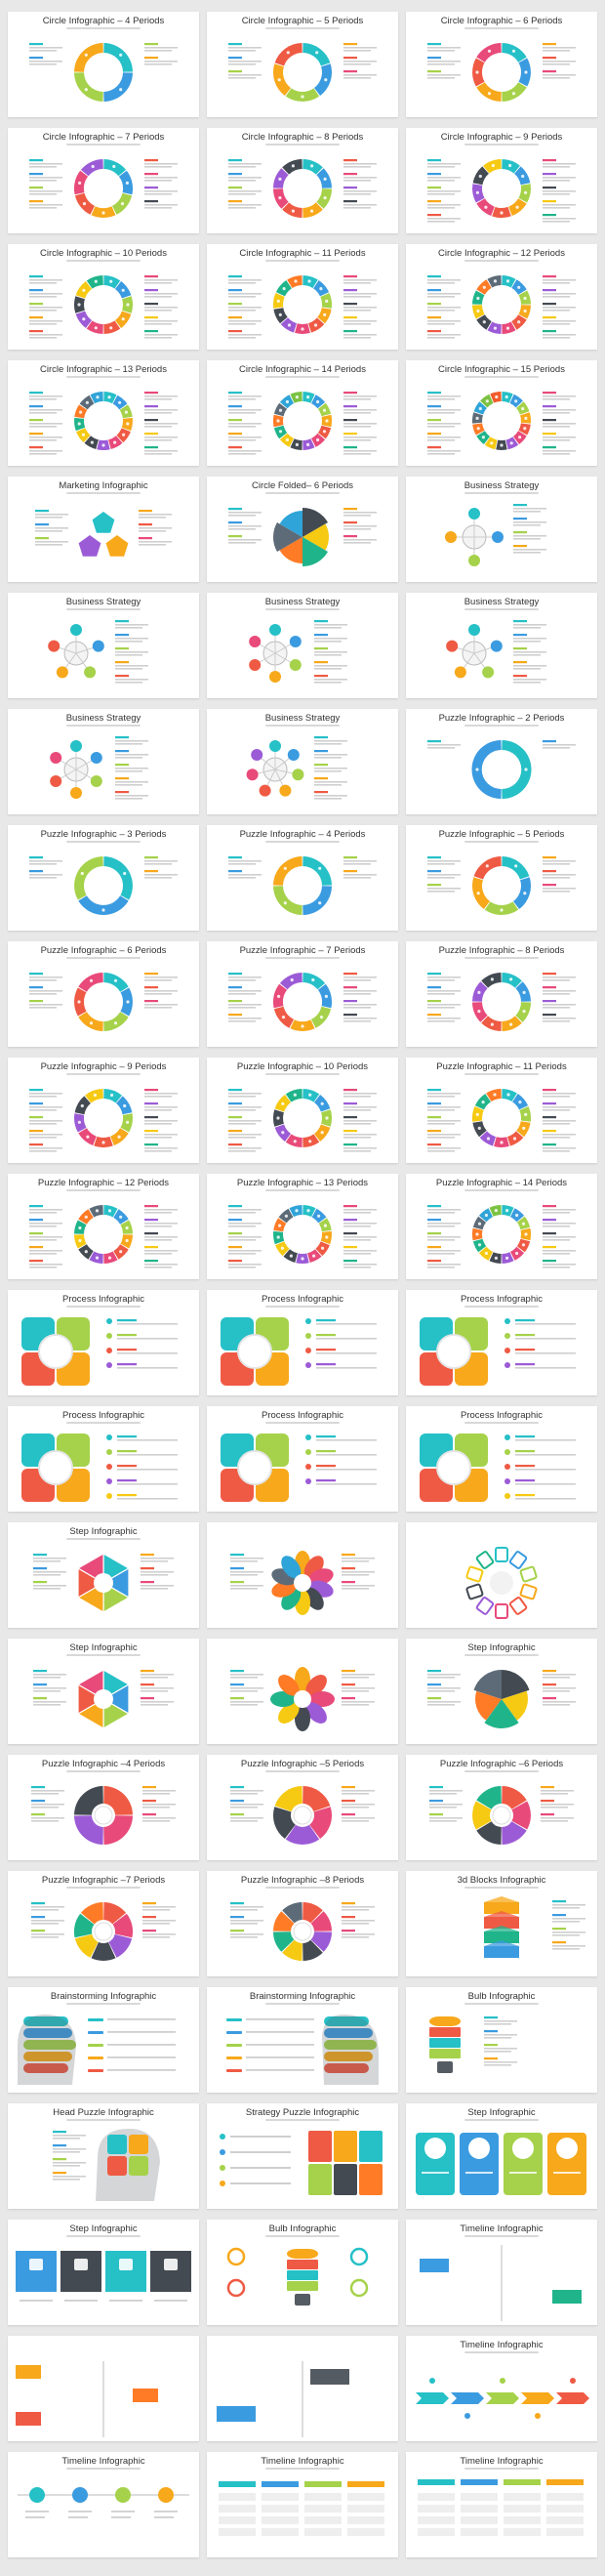  Describe the element at coordinates (501, 994) in the screenshot. I see `slide-thumbnail: Puzzle Infographic – 8 Periods` at that location.